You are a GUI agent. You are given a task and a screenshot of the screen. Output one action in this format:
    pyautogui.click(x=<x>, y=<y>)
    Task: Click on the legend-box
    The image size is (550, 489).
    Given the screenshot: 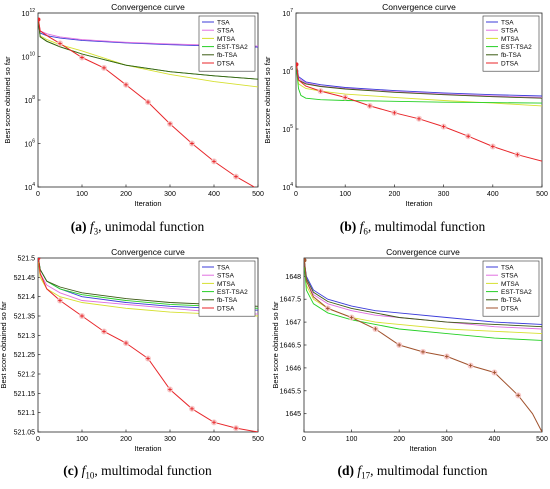 What is the action you would take?
    pyautogui.click(x=511, y=288)
    